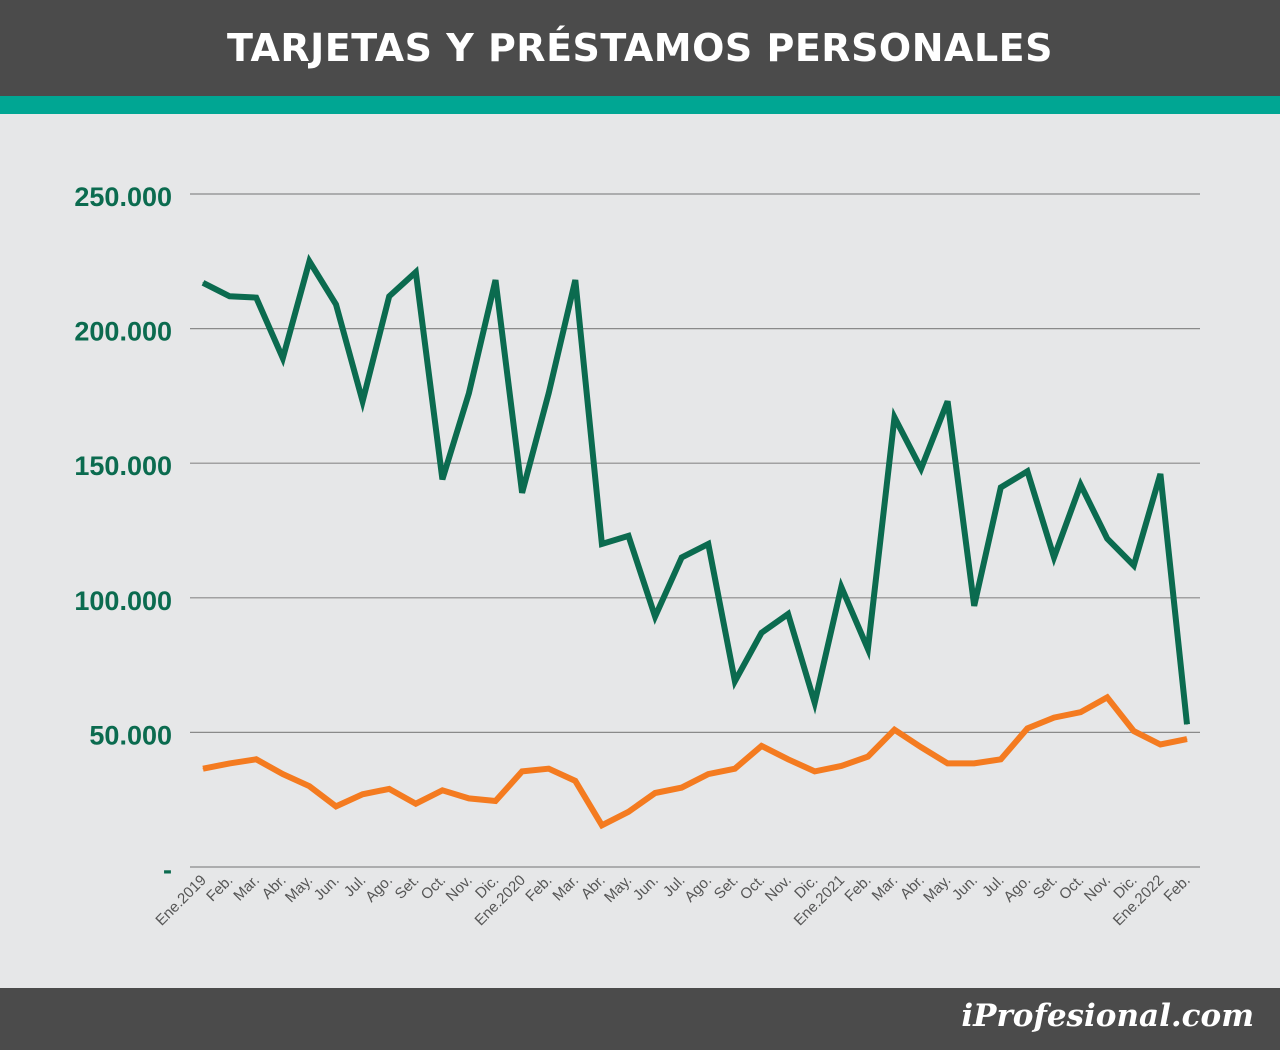  Describe the element at coordinates (123, 197) in the screenshot. I see `y-tick-label: 250.000` at that location.